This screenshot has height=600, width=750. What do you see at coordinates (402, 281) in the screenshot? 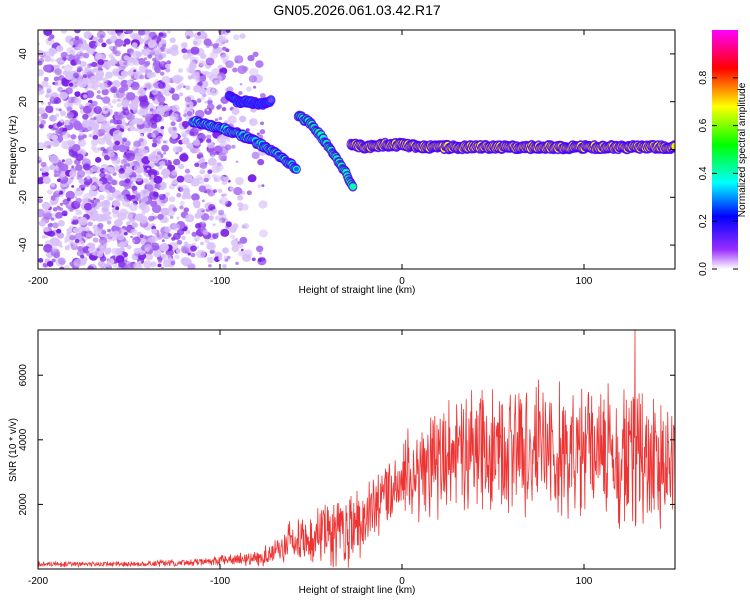
I see `x-tick-label: 0` at bounding box center [402, 281].